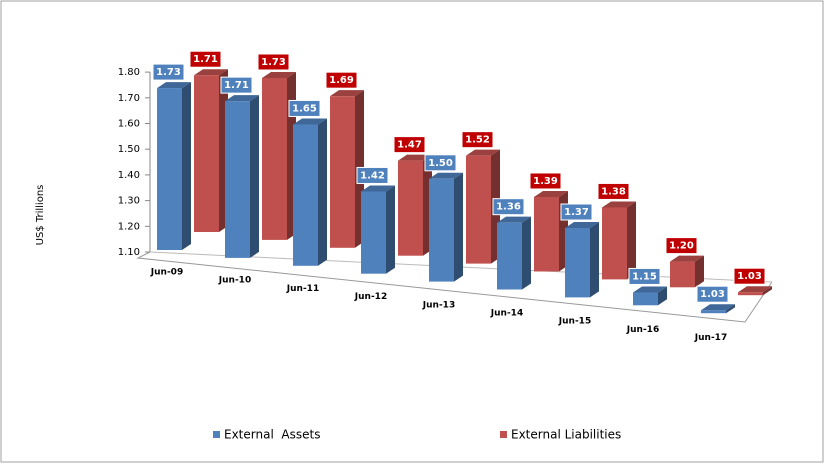 The height and width of the screenshot is (464, 825). I want to click on value-label: 1.47, so click(409, 145).